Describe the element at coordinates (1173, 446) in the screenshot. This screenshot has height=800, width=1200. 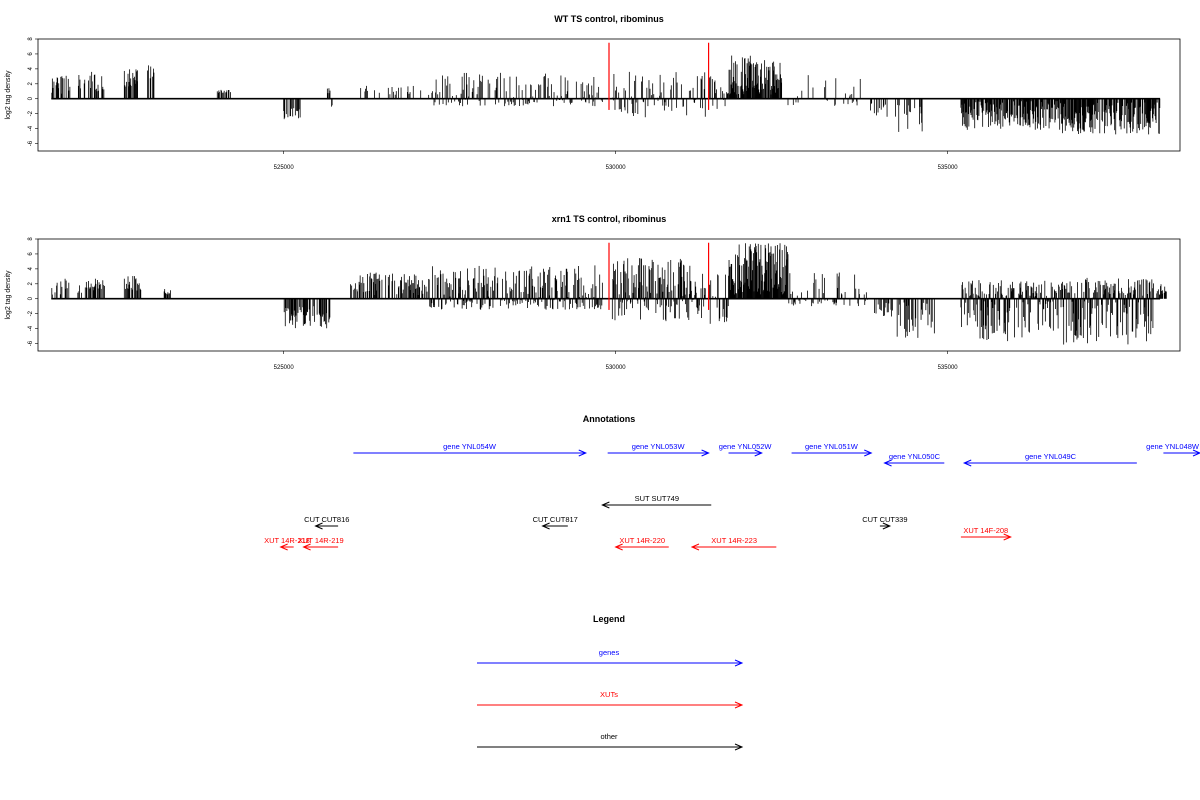
I see `annotation-label: gene YNL048W` at that location.